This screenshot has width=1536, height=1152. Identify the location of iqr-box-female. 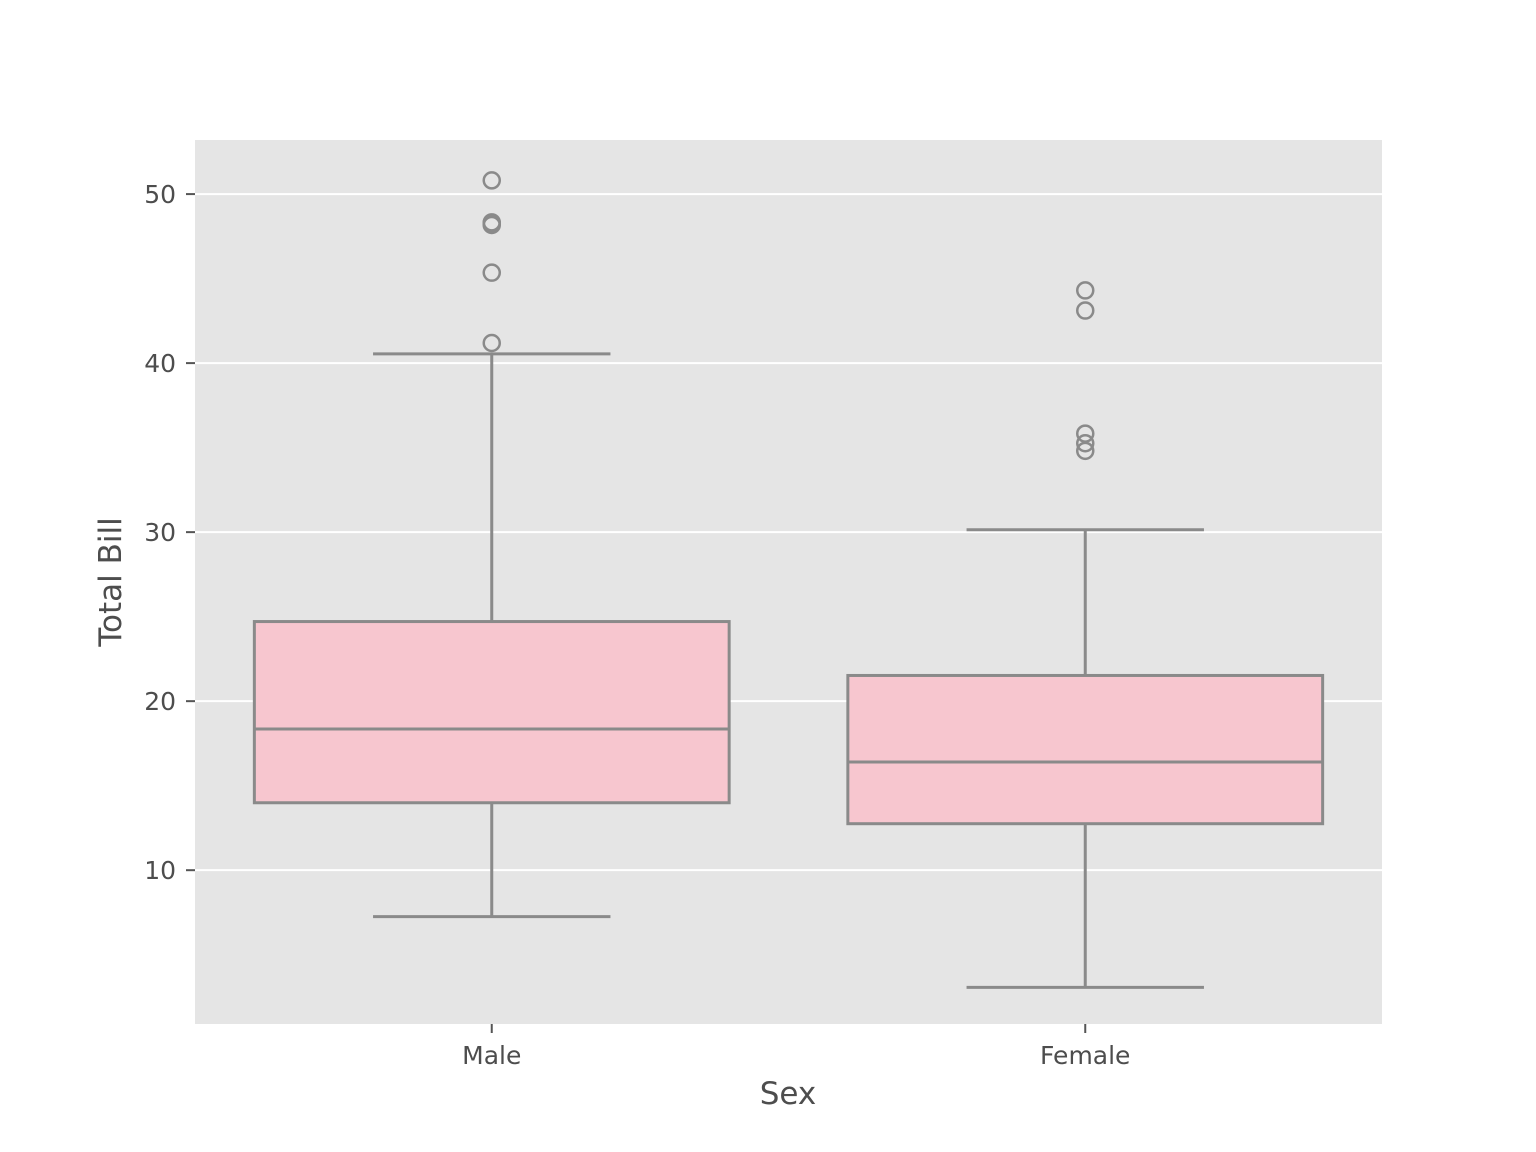
(1085, 749).